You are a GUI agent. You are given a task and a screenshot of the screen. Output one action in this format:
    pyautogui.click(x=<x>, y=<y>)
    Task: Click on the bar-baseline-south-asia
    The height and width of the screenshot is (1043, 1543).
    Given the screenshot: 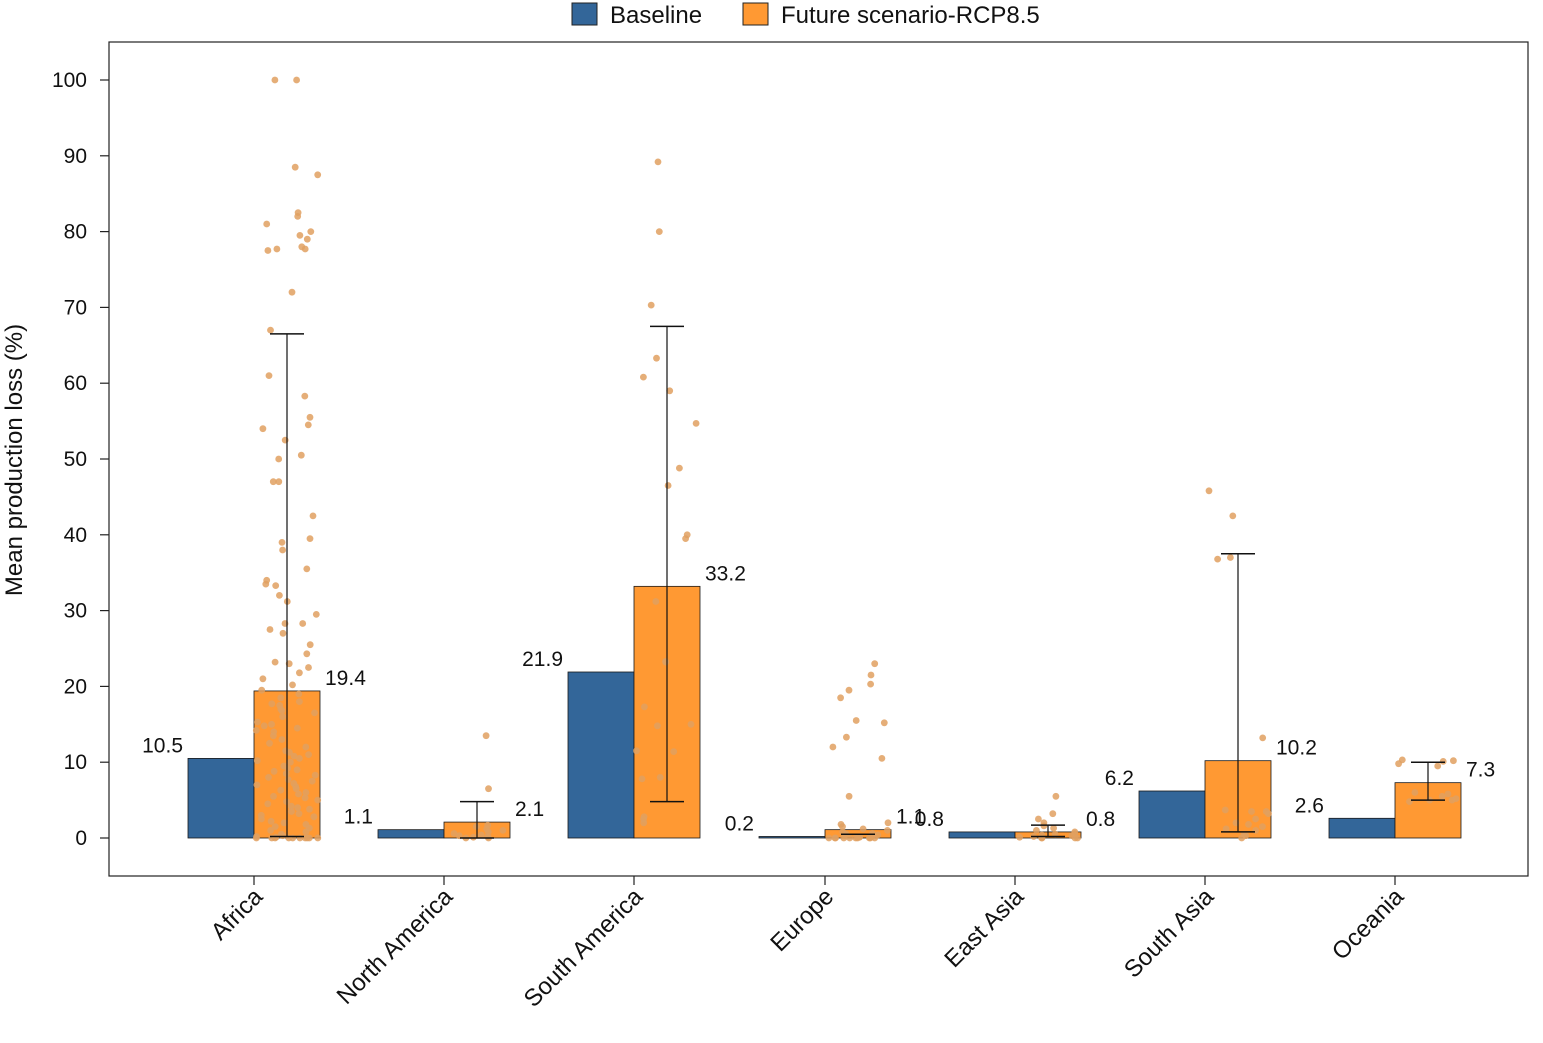 What is the action you would take?
    pyautogui.click(x=1172, y=814)
    